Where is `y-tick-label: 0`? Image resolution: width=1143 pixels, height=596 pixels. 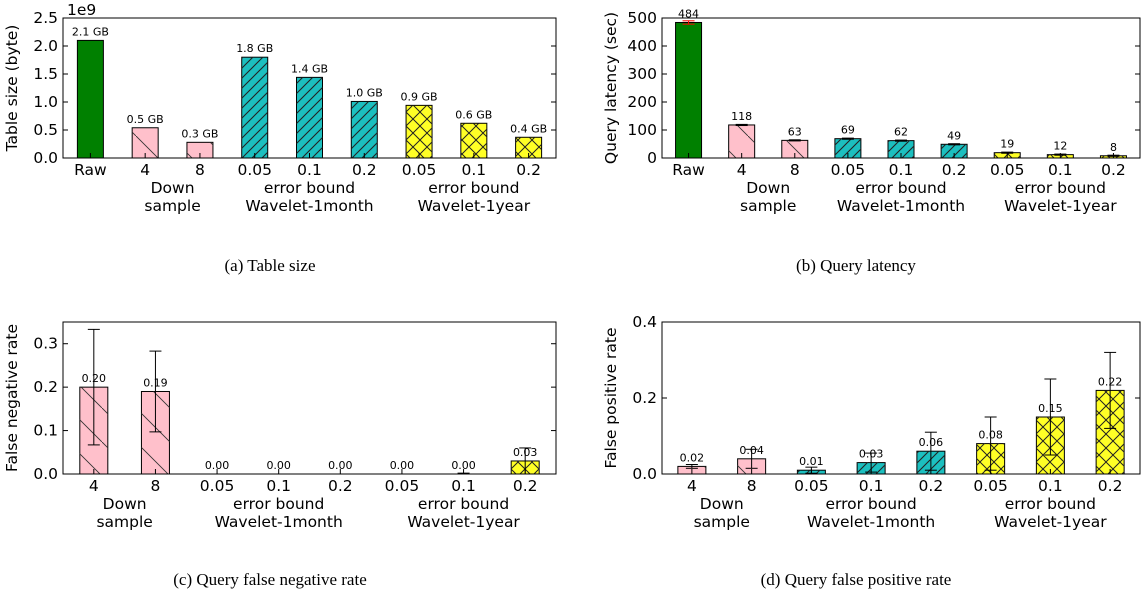
y-tick-label: 0 is located at coordinates (652, 158).